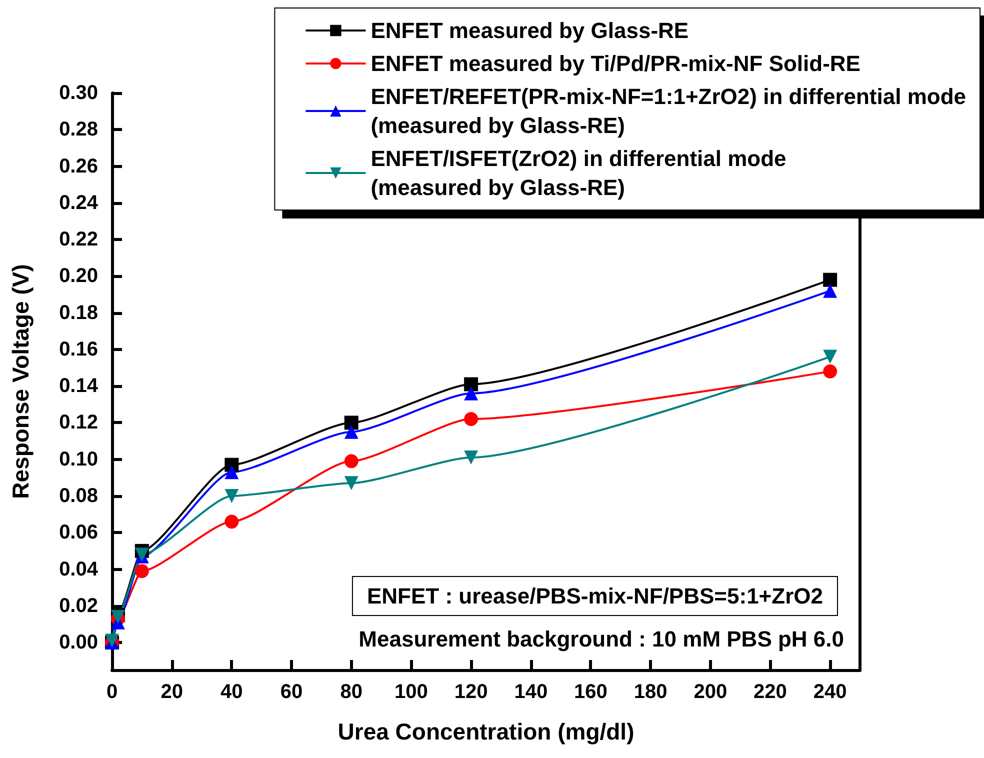  Describe the element at coordinates (531, 692) in the screenshot. I see `x-tick-label: 140` at that location.